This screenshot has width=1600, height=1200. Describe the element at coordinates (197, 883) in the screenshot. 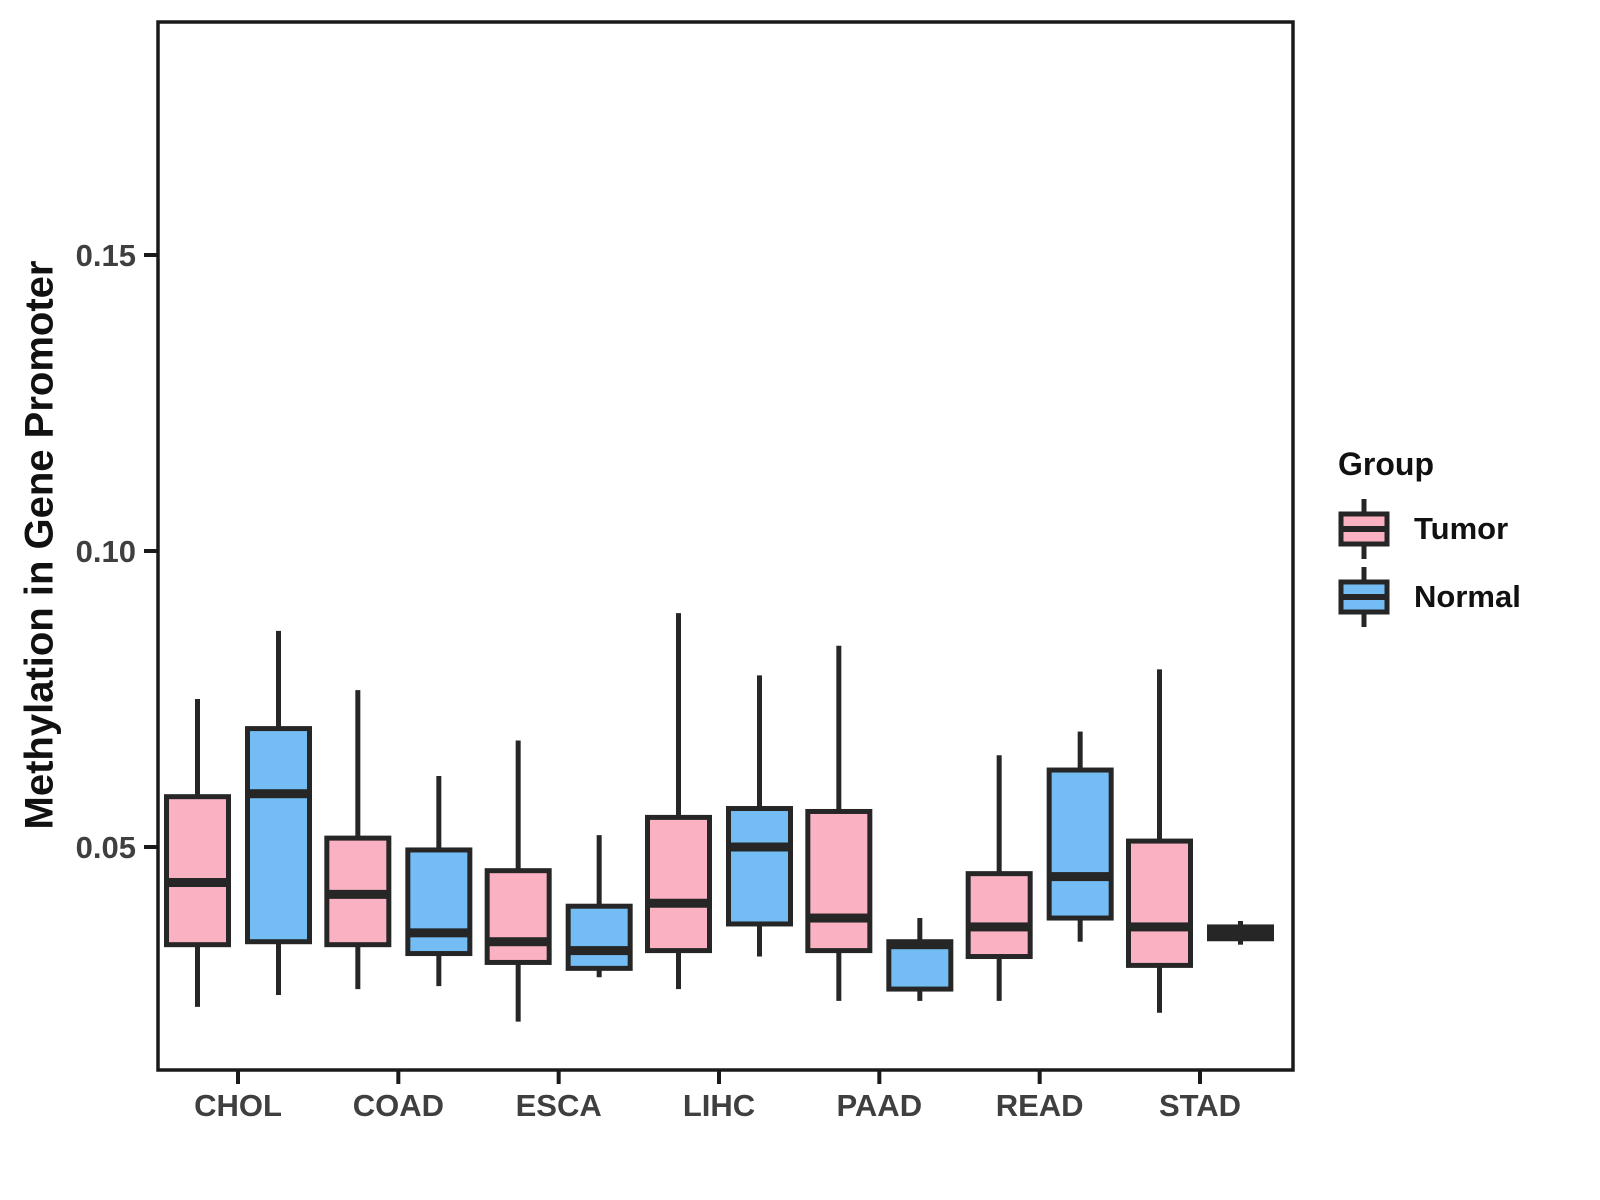

I see `box-CHOL-tumor-median` at that location.